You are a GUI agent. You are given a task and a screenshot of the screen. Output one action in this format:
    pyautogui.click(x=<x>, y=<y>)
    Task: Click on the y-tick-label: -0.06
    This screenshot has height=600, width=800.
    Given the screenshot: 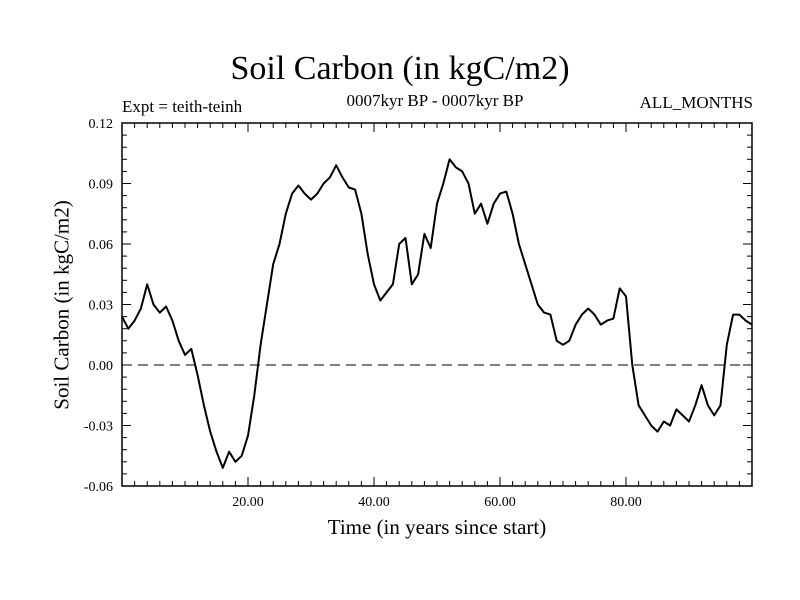 What is the action you would take?
    pyautogui.click(x=98, y=487)
    